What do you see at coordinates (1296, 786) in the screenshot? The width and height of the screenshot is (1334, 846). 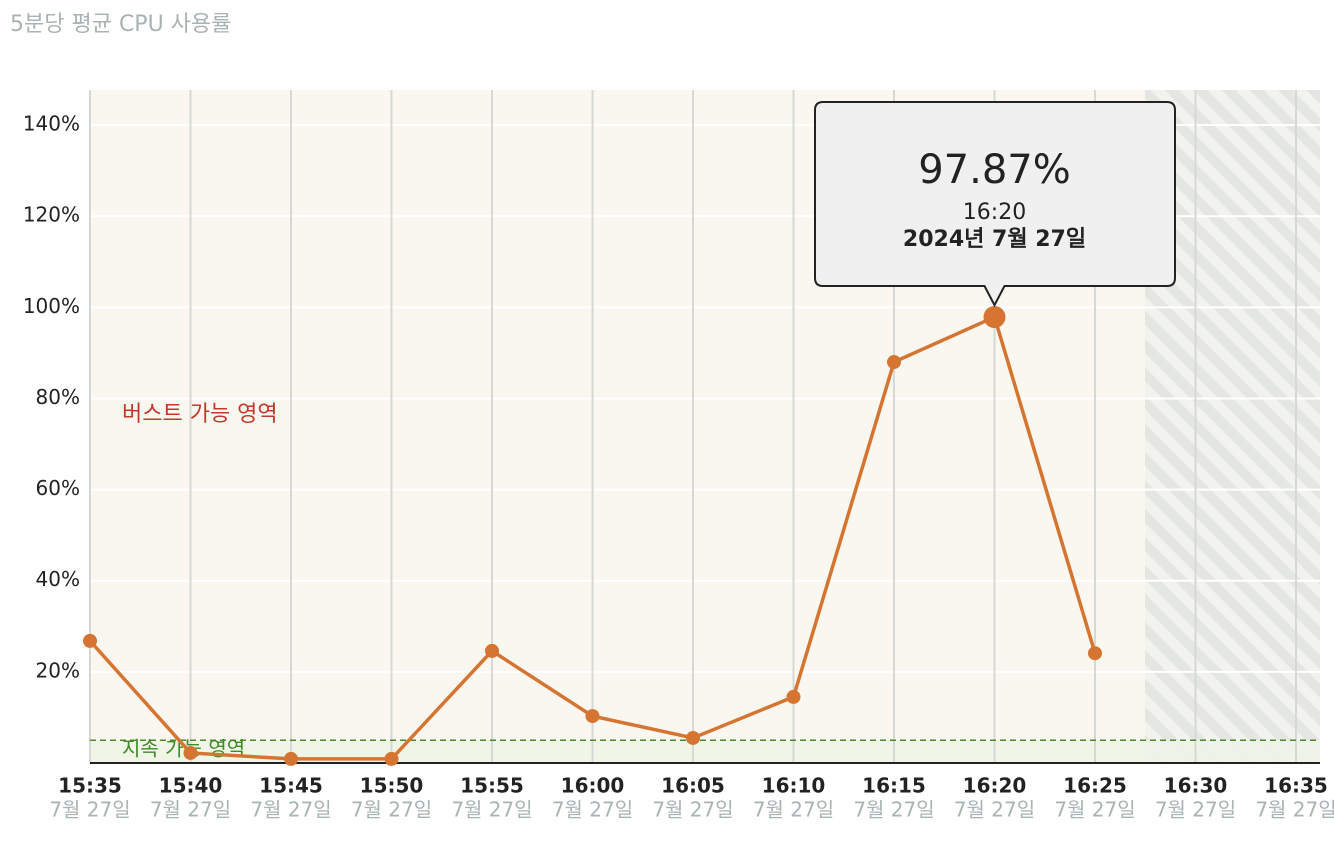 I see `x-tick-label: 16:35` at bounding box center [1296, 786].